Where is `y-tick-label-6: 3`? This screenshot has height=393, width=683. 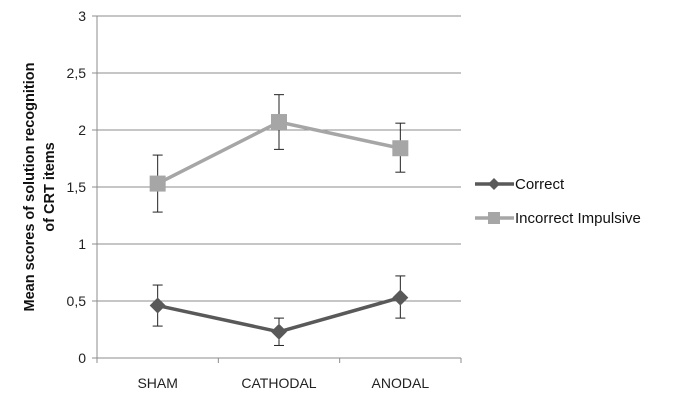 y-tick-label-6: 3 is located at coordinates (82, 16).